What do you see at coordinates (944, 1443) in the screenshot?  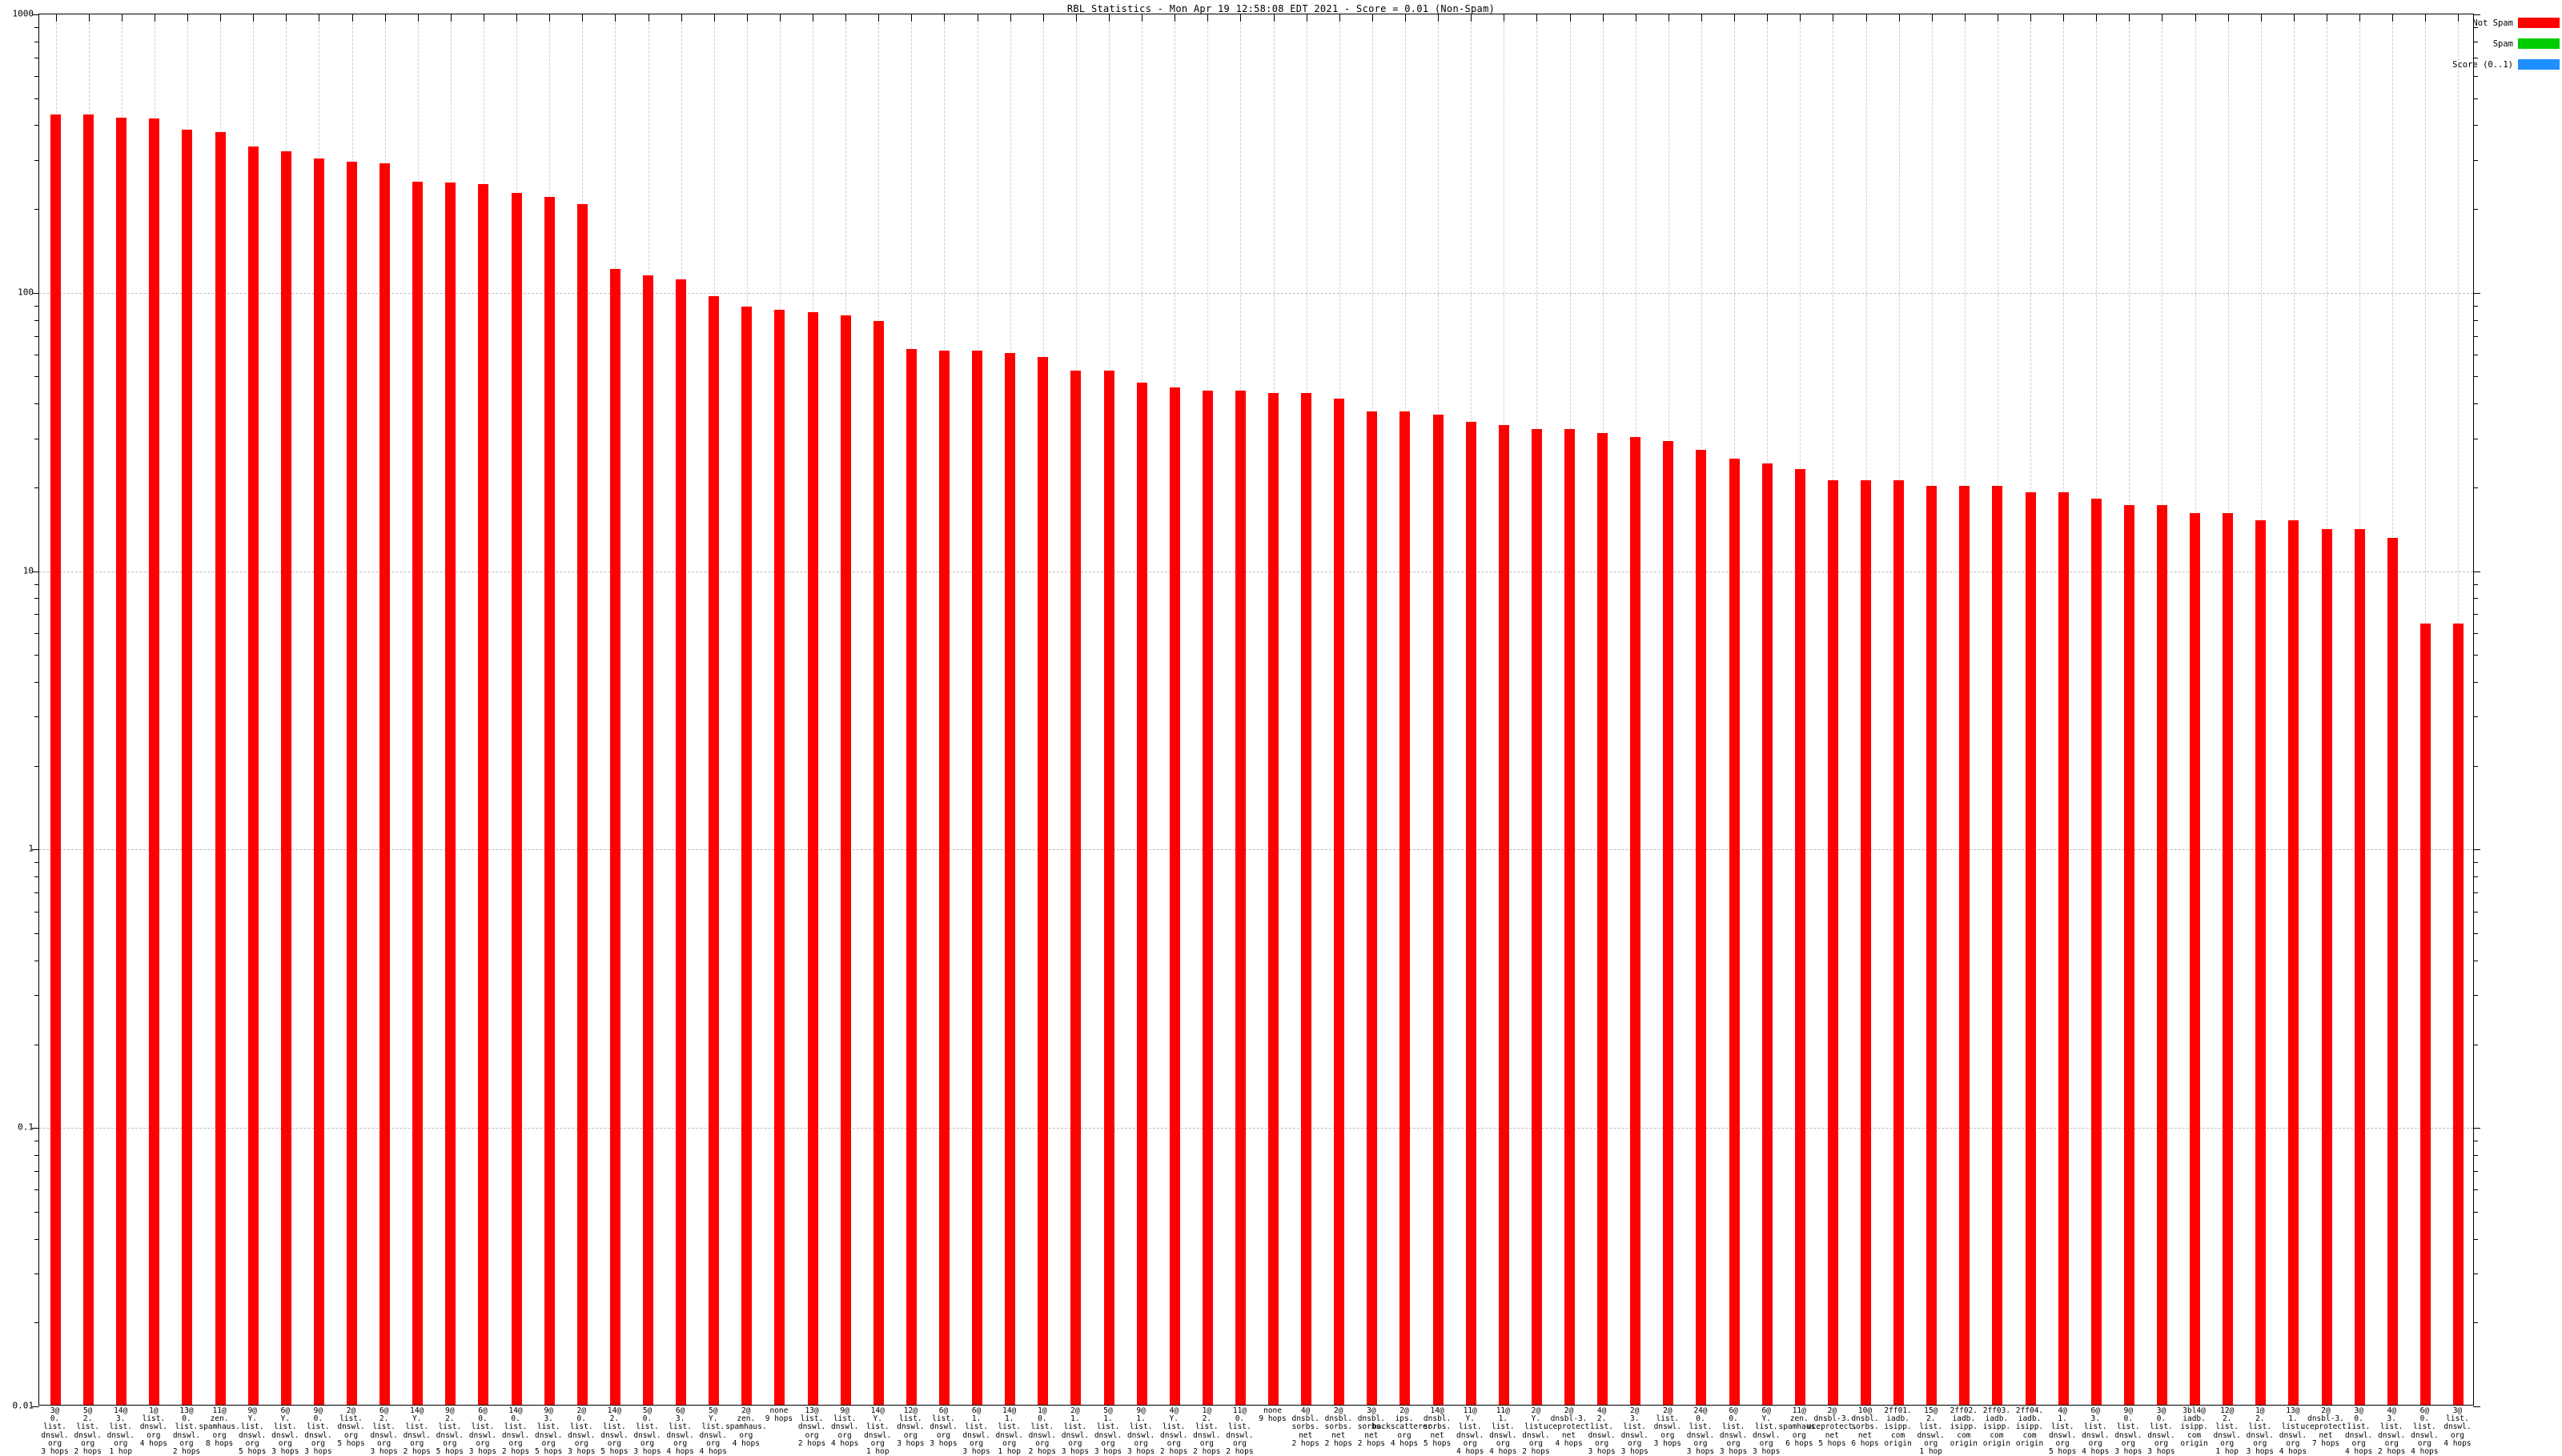 I see `x-axis-tick-label-line: 3 hops` at bounding box center [944, 1443].